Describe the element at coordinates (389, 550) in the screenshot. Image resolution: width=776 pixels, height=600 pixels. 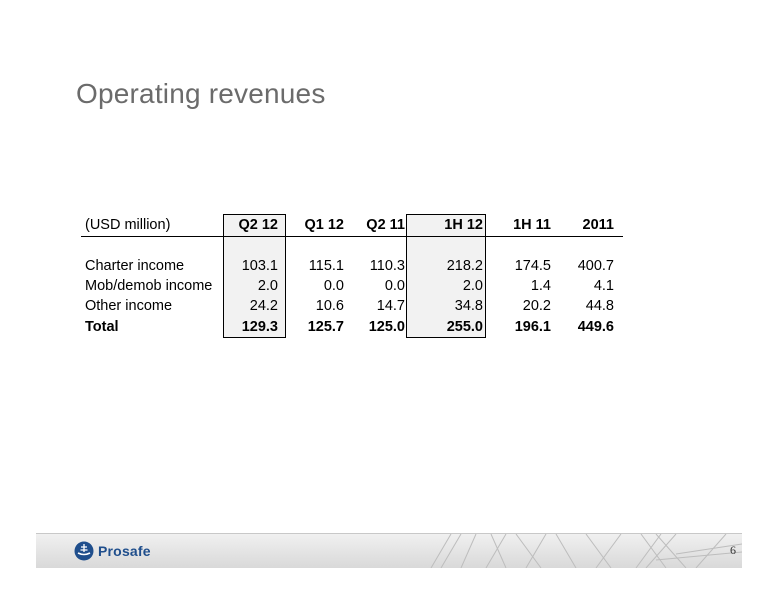
I see `slide-footer: Prosafe 6` at that location.